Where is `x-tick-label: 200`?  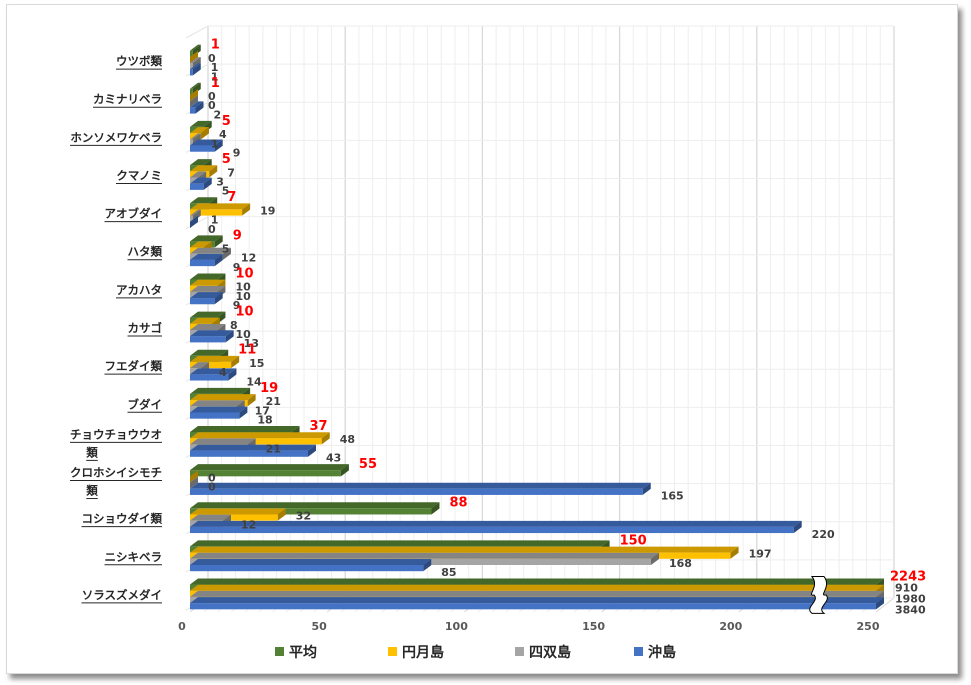
x-tick-label: 200 is located at coordinates (730, 626).